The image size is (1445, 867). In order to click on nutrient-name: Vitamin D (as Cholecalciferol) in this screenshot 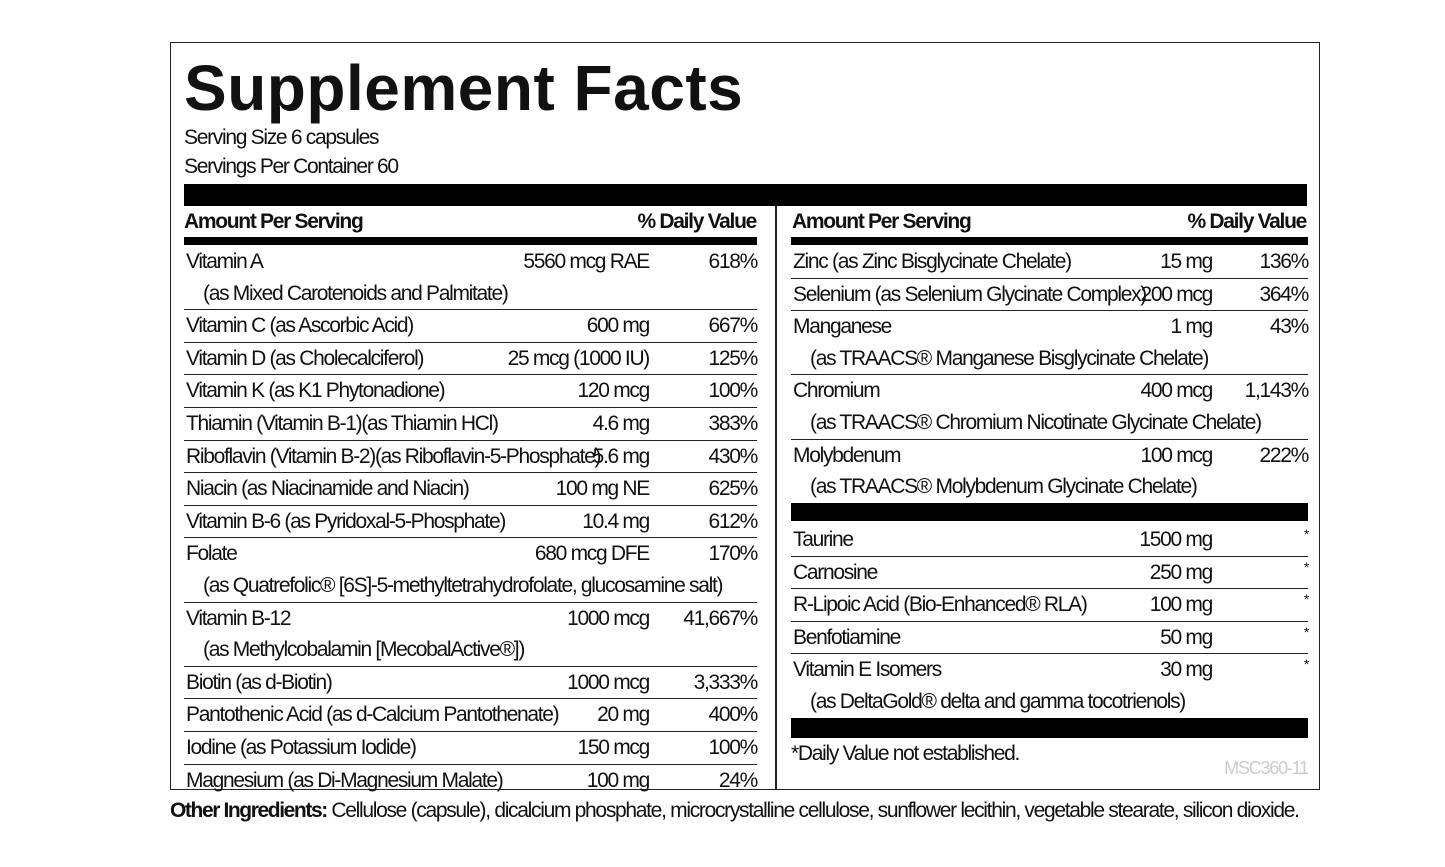, I will do `click(305, 358)`.